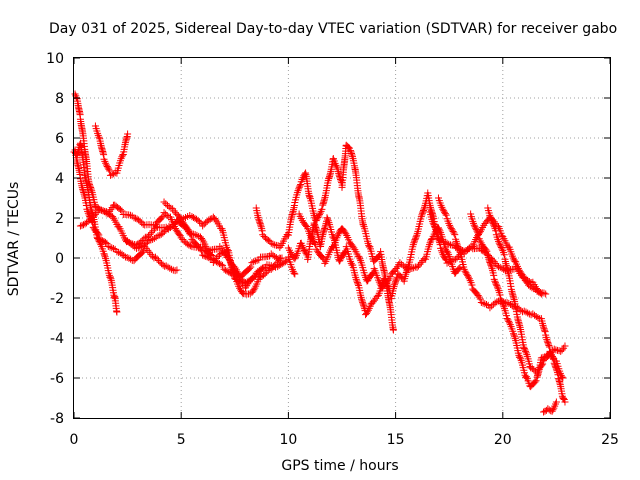 This screenshot has height=480, width=640. Describe the element at coordinates (74, 440) in the screenshot. I see `x-tick-label: 0` at that location.